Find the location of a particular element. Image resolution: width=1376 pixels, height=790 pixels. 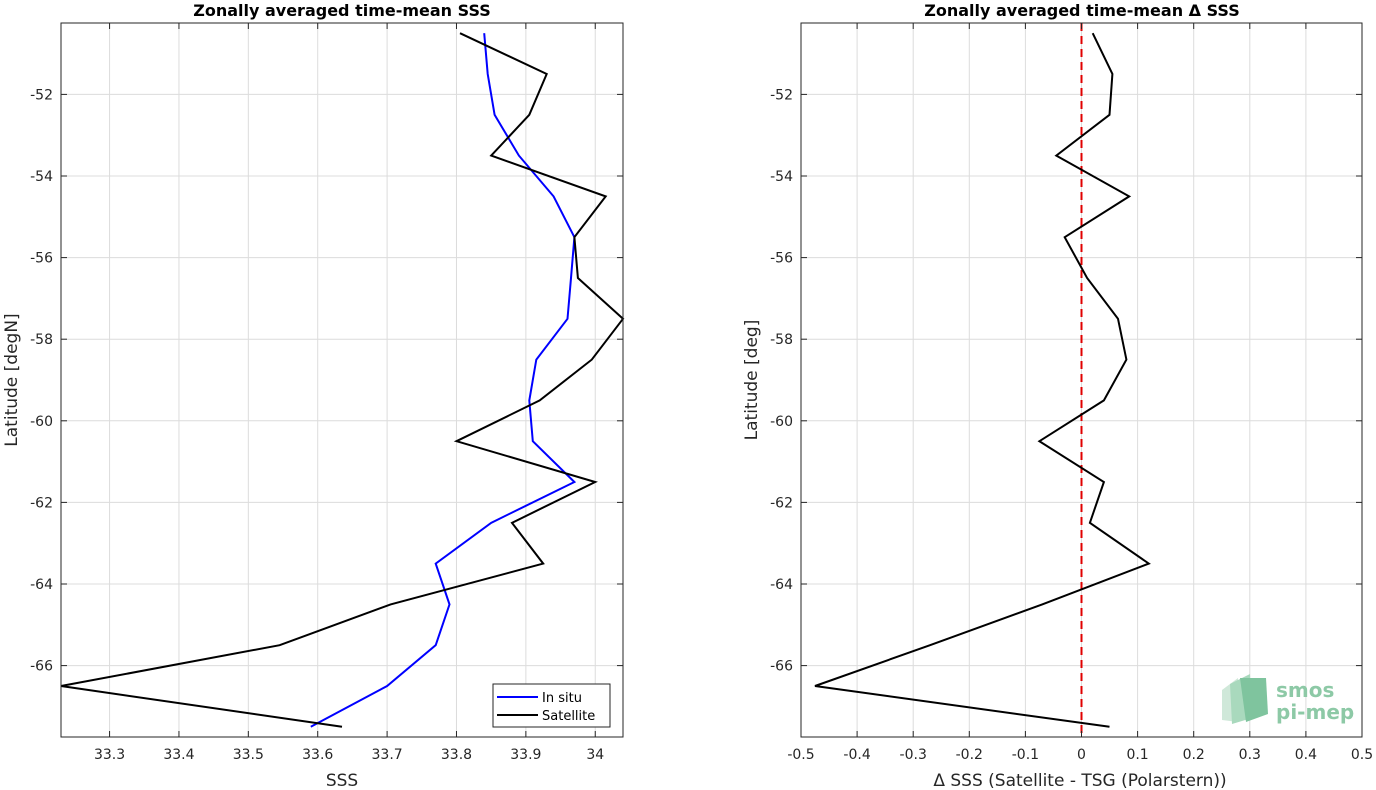

legend-box is located at coordinates (551, 705).